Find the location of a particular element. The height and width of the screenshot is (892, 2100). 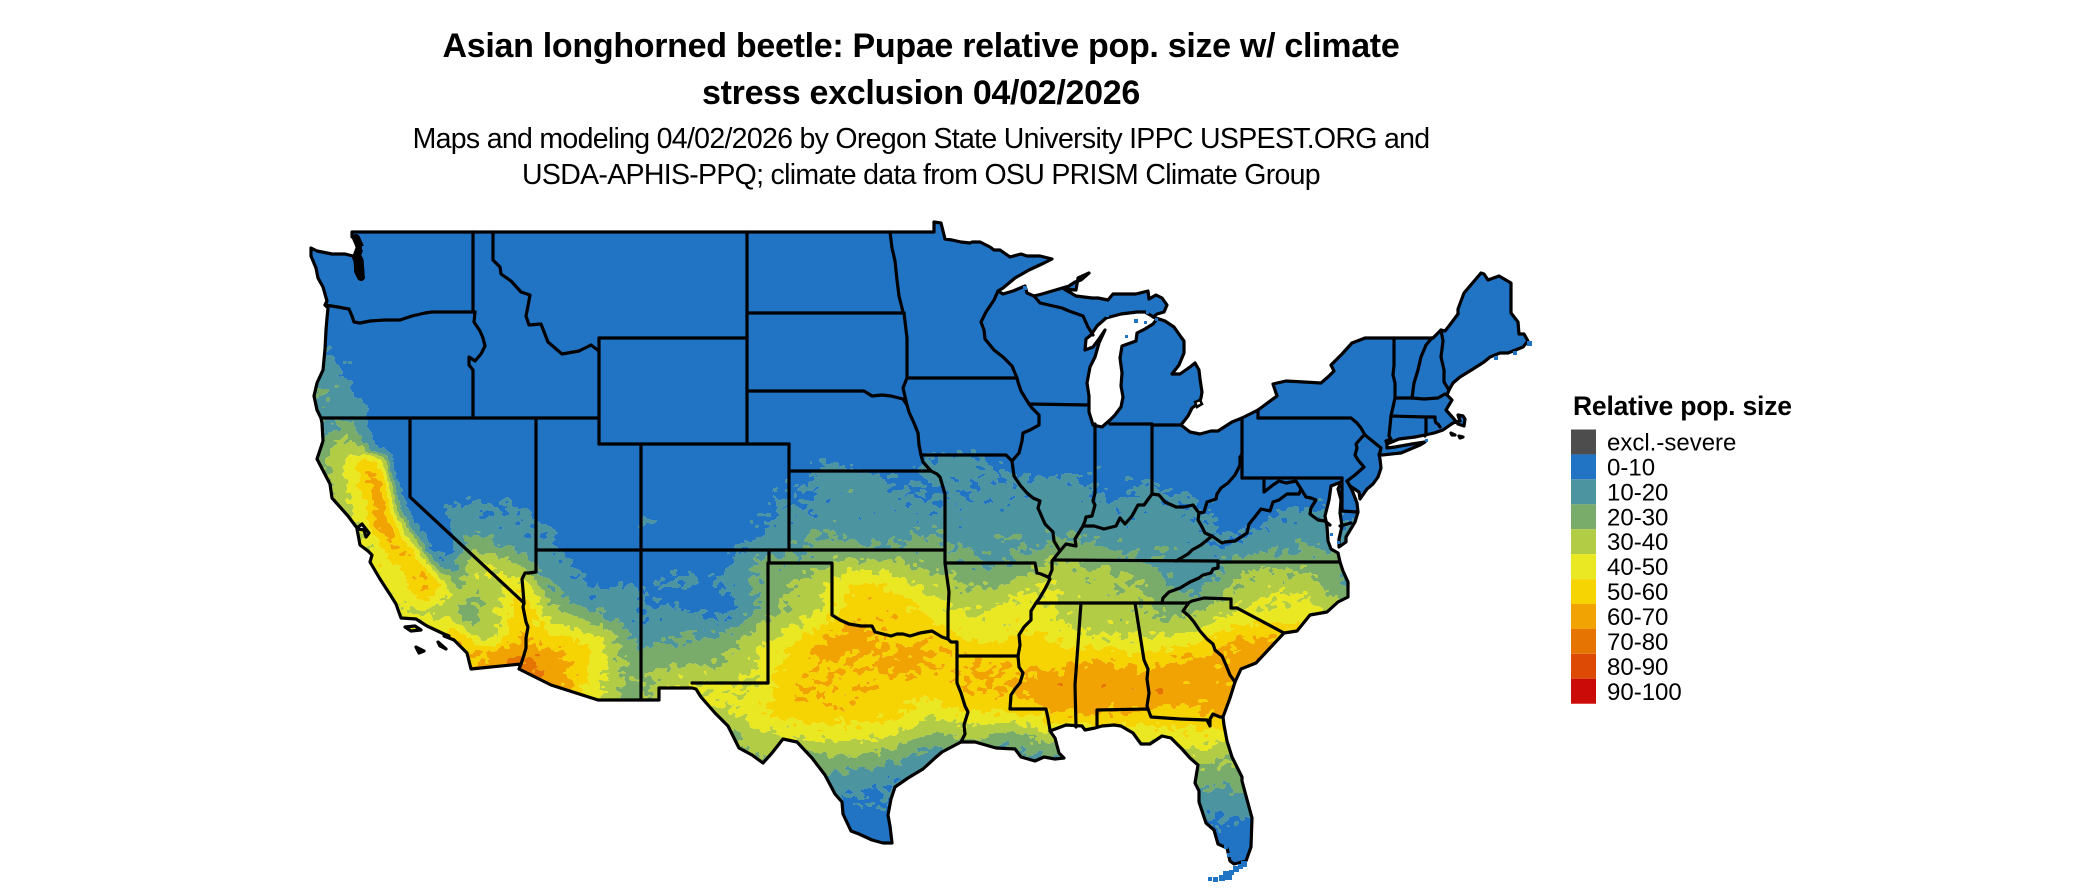

svg-text: 80-90 is located at coordinates (1637, 667).